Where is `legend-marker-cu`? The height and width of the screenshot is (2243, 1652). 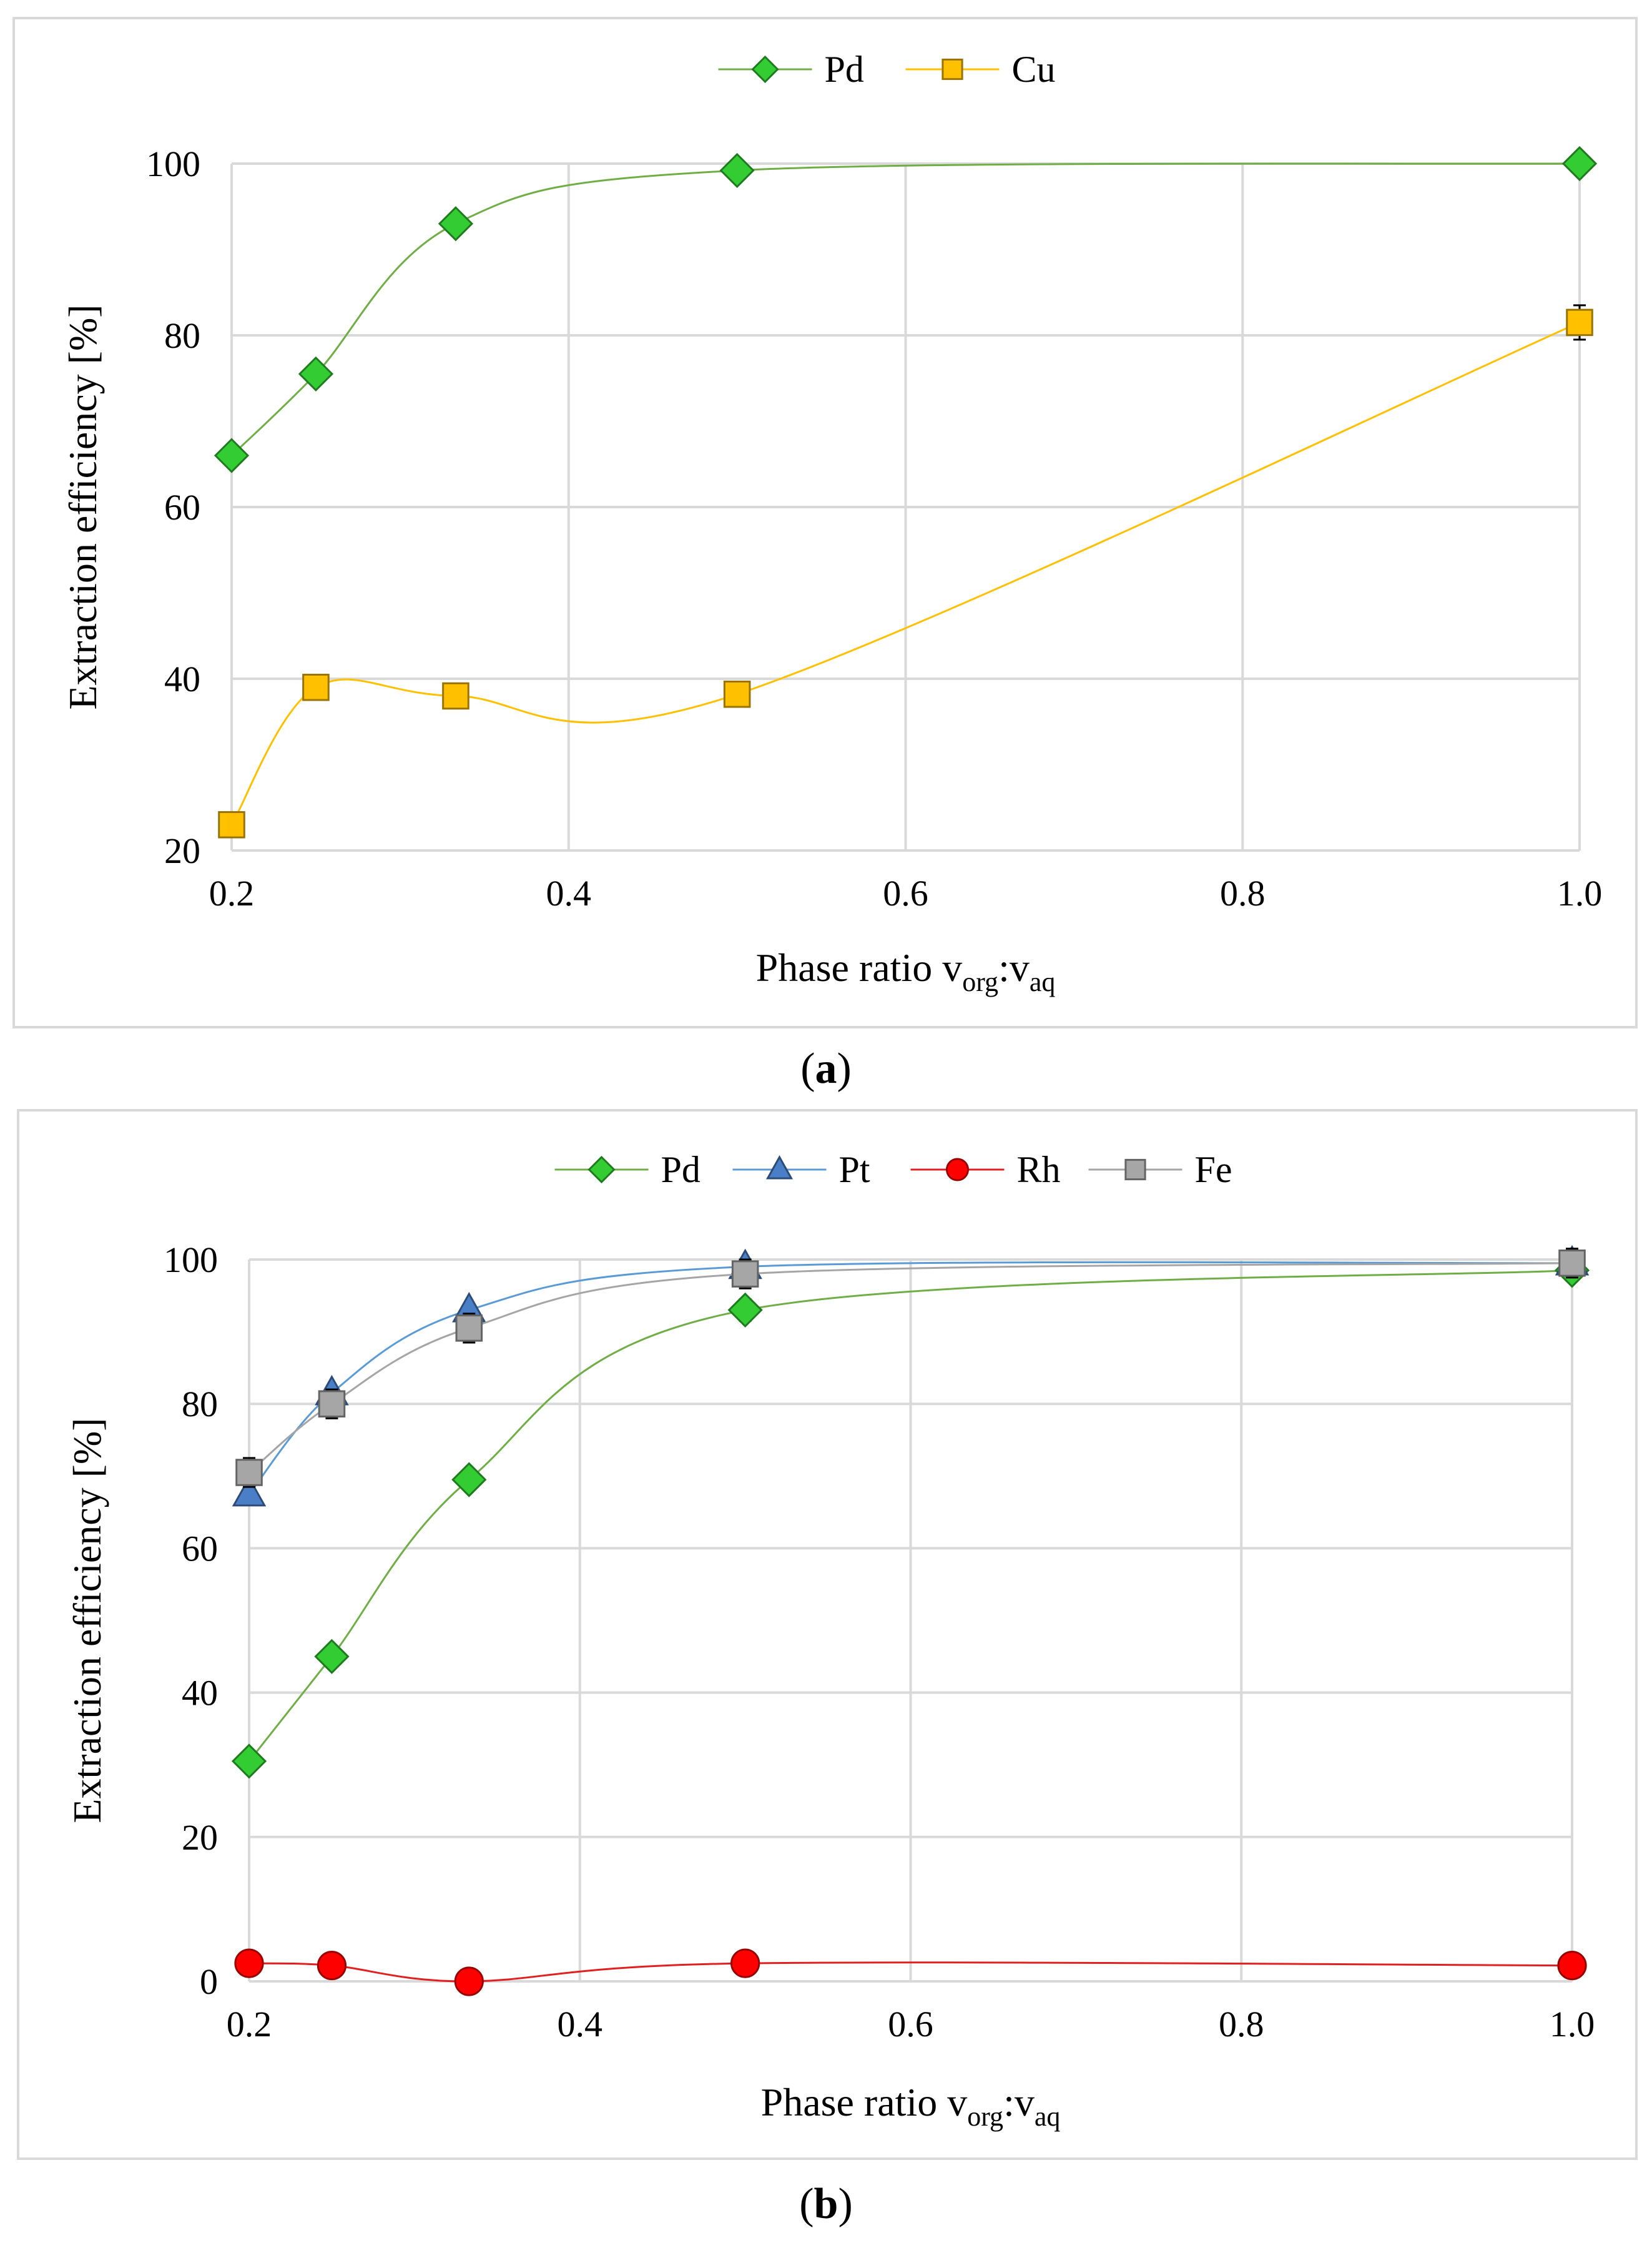
legend-marker-cu is located at coordinates (952, 69).